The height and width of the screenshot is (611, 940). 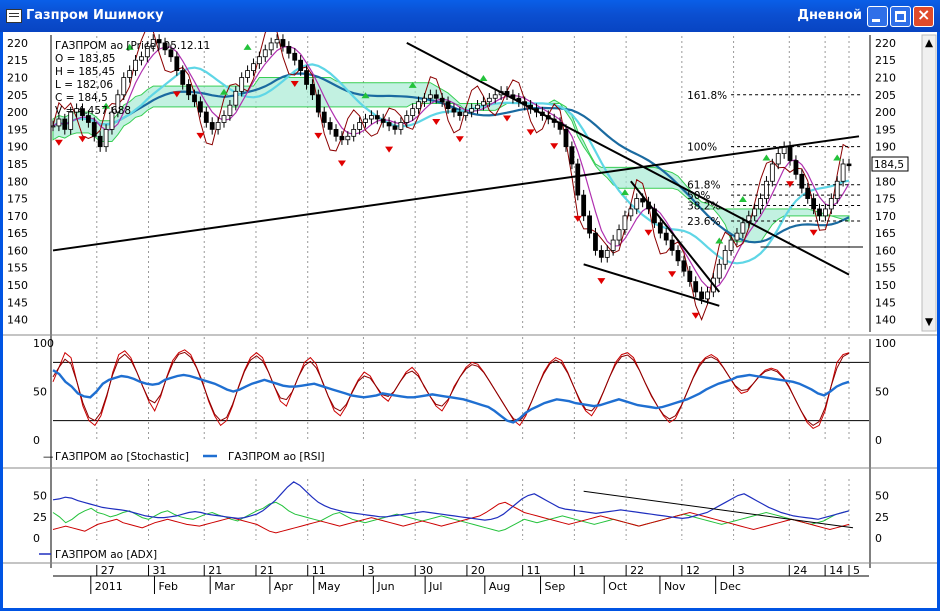 What do you see at coordinates (555, 586) in the screenshot?
I see `month-label: Sep` at bounding box center [555, 586].